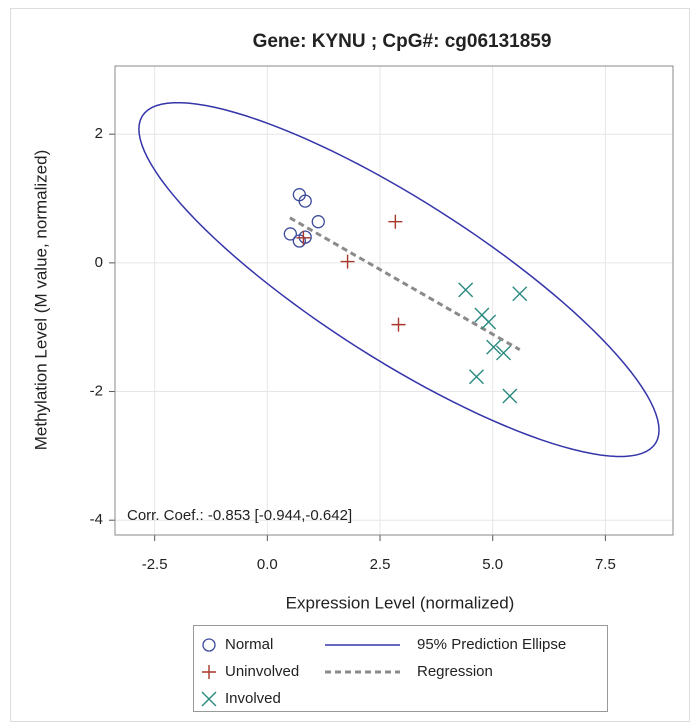  Describe the element at coordinates (40, 300) in the screenshot. I see `y-axis-label: Methylation Level (M value, normalized)` at that location.